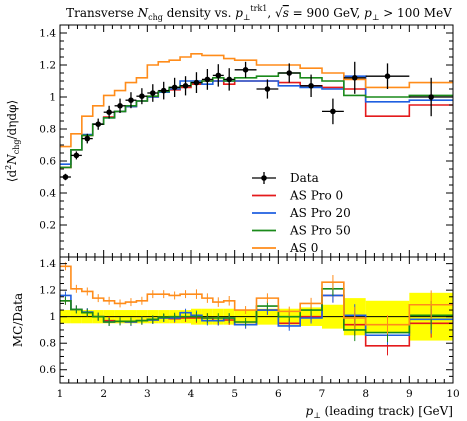  What do you see at coordinates (234, 394) in the screenshot?
I see `x-tick-label: 5` at bounding box center [234, 394].